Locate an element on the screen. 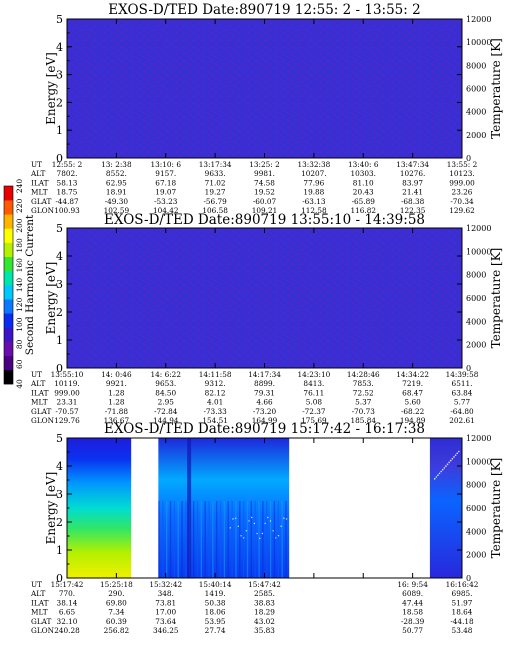 The width and height of the screenshot is (505, 649). table-cell: 9157. is located at coordinates (165, 173).